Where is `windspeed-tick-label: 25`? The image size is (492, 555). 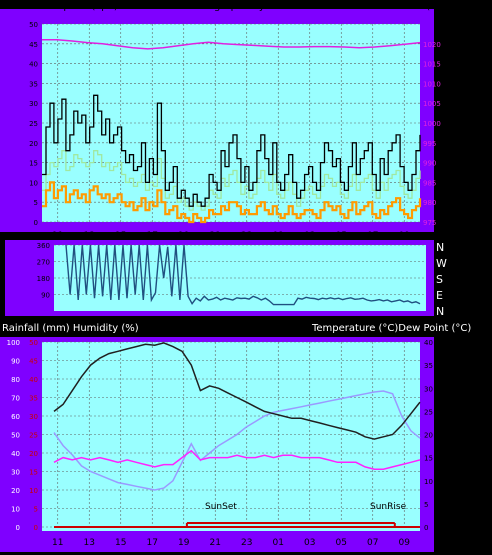 windspeed-tick-label: 25 is located at coordinates (33, 124).